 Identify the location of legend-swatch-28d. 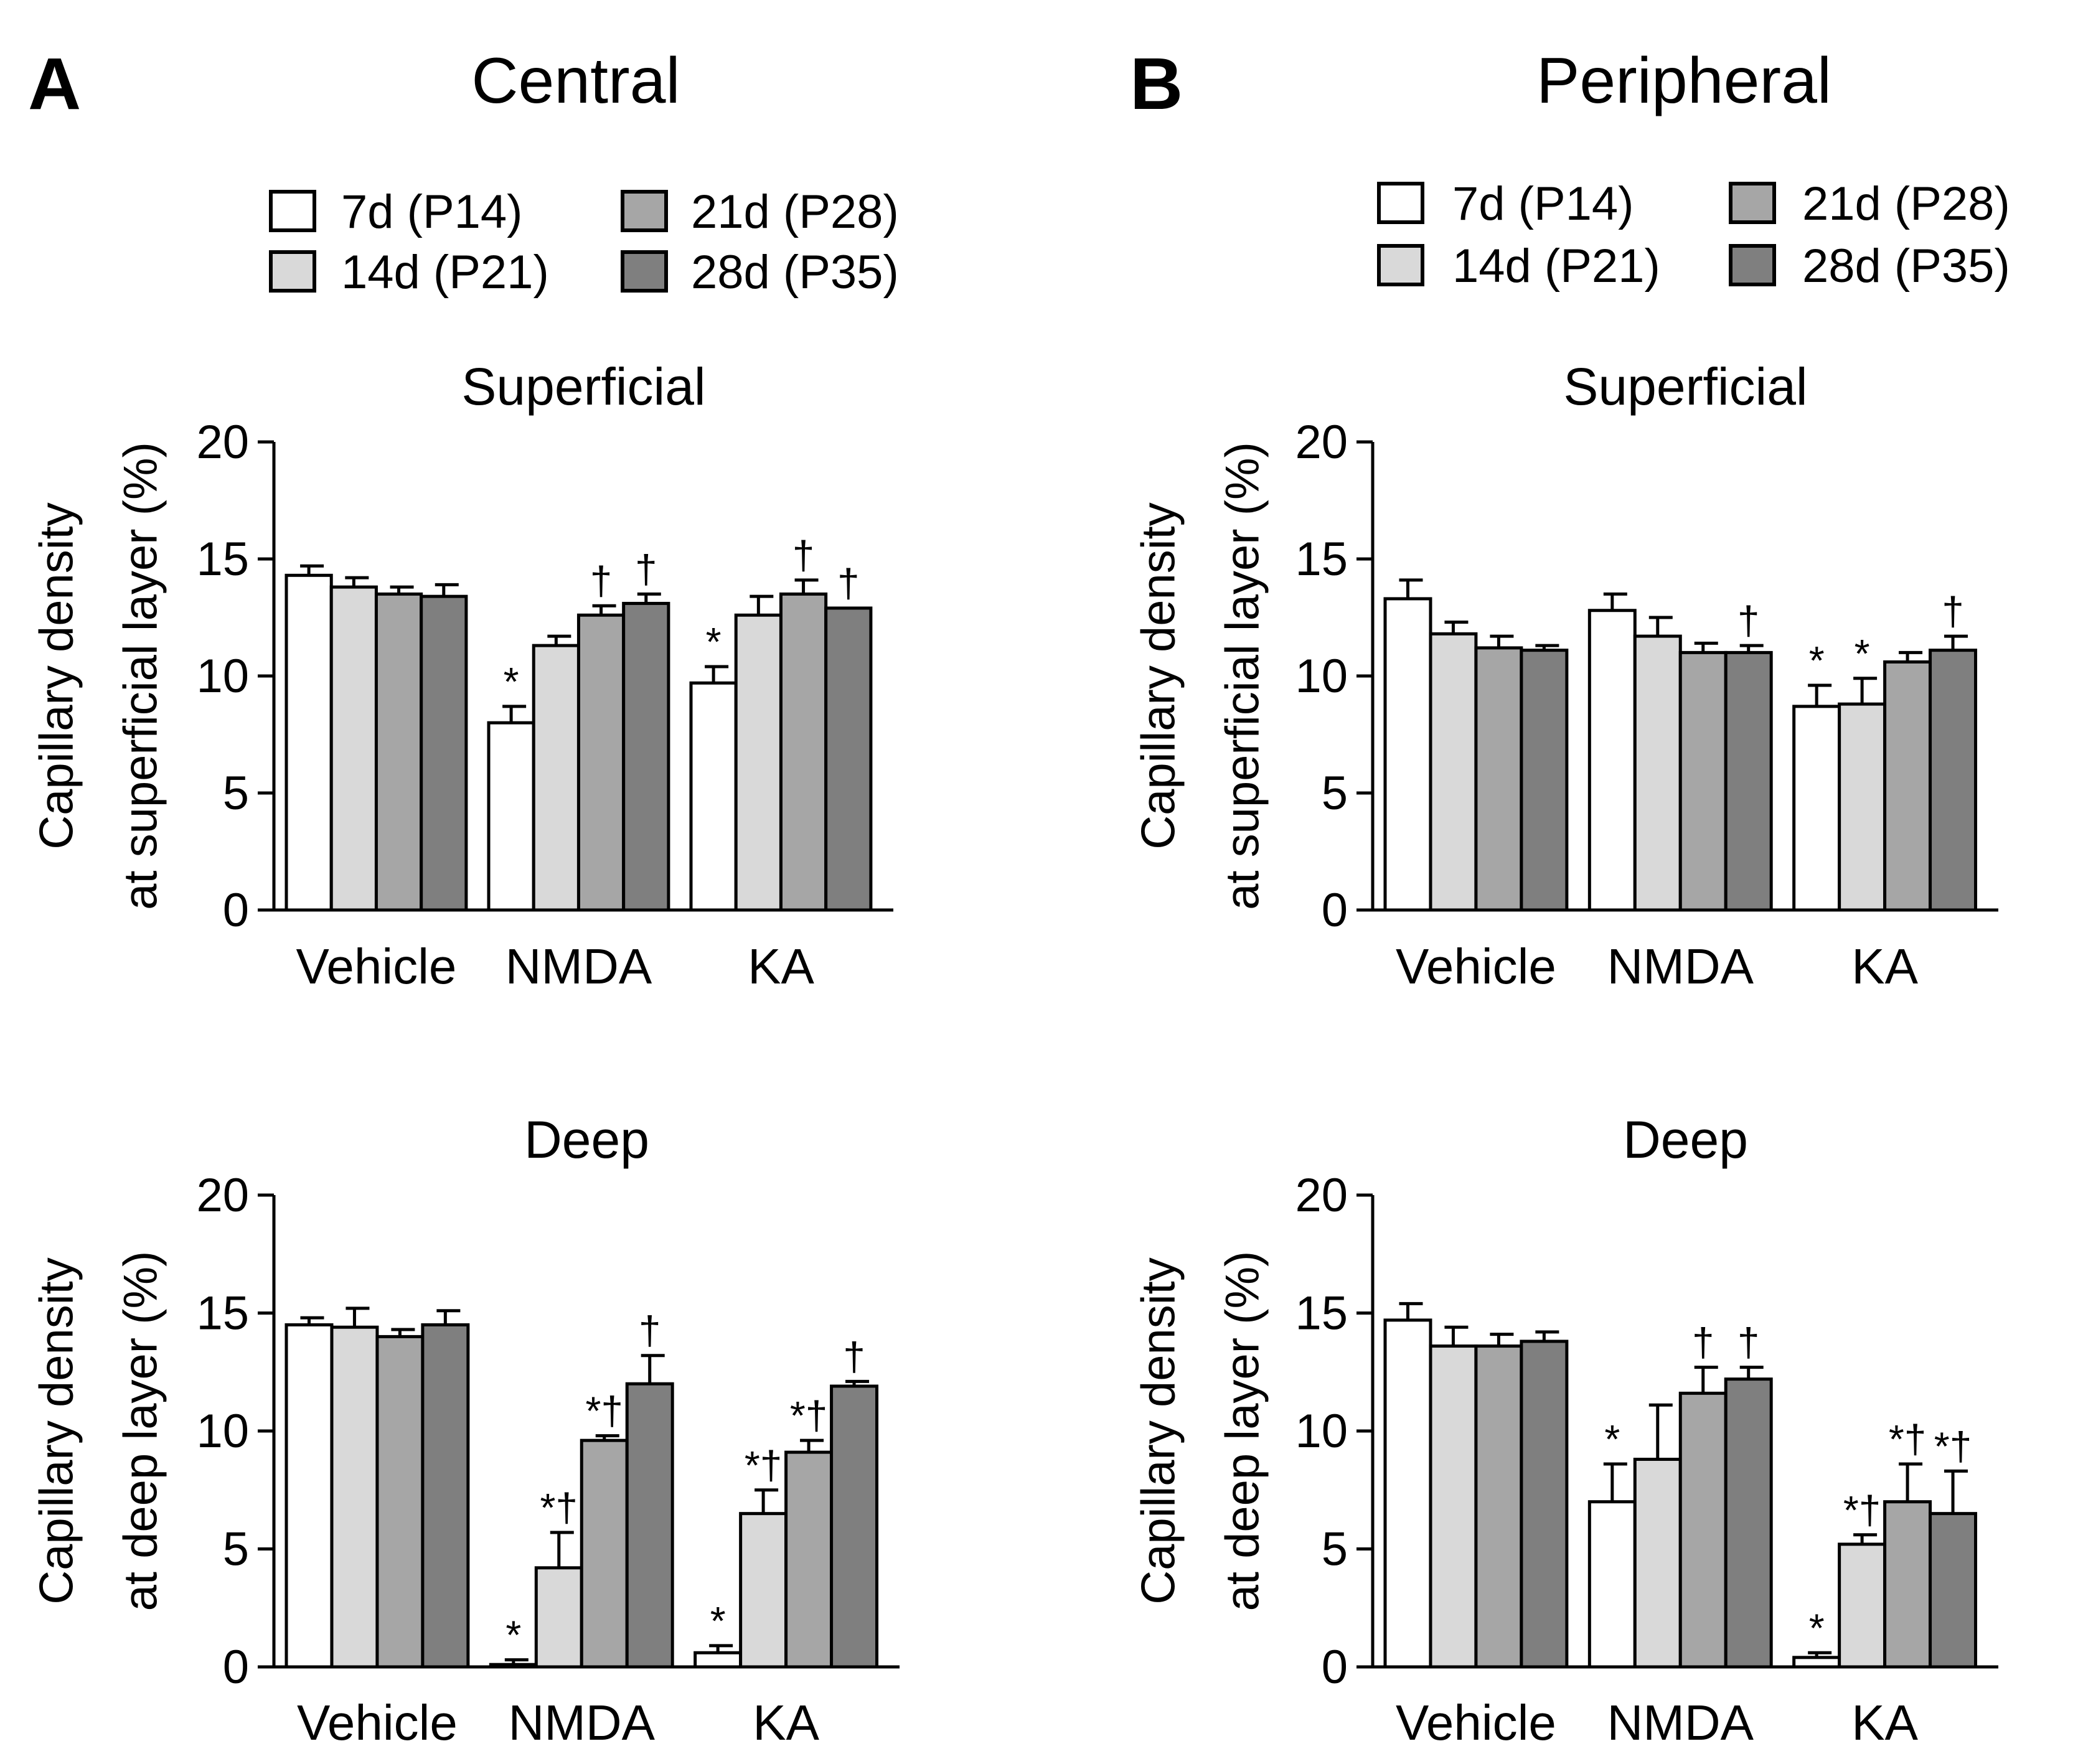
(644, 271).